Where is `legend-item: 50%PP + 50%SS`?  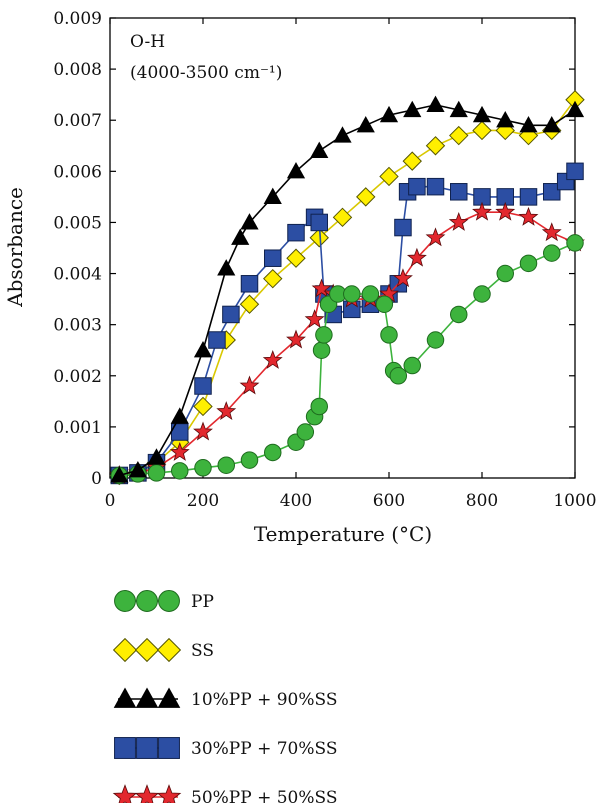
legend-item: 50%PP + 50%SS is located at coordinates (225, 795).